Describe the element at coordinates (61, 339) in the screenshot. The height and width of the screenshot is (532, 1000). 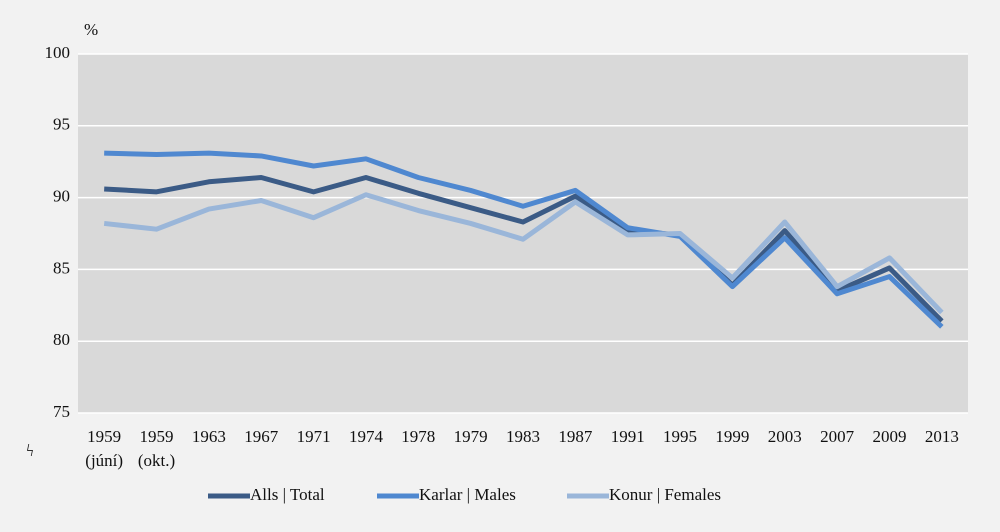
I see `y-tick-label: 80` at that location.